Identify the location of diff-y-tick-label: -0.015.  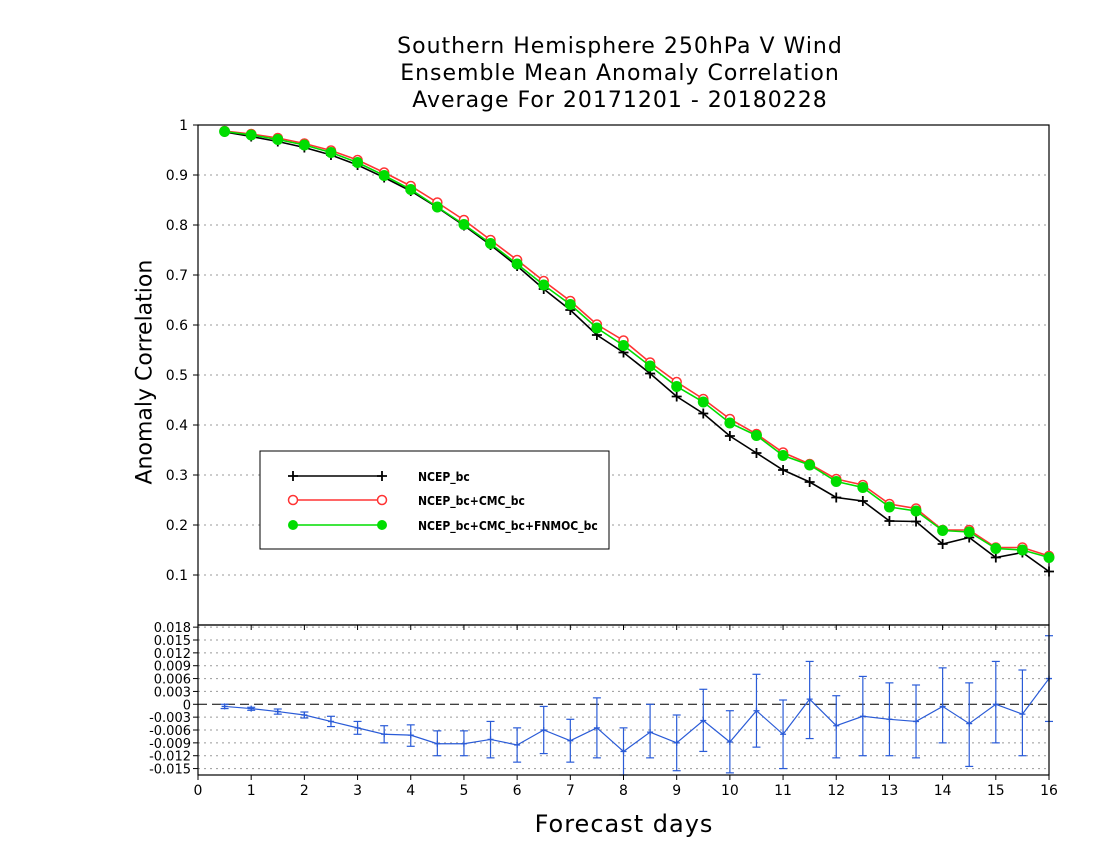
(170, 770).